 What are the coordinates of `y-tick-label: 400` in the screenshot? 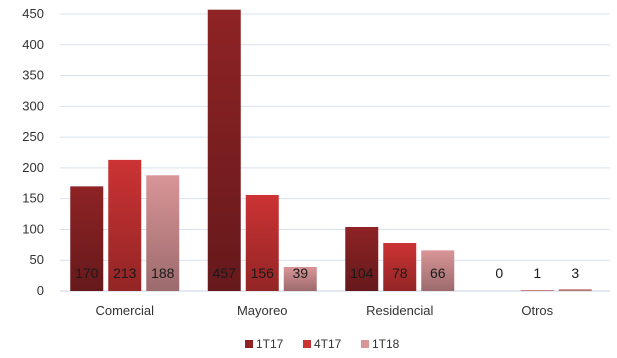 It's located at (33, 44).